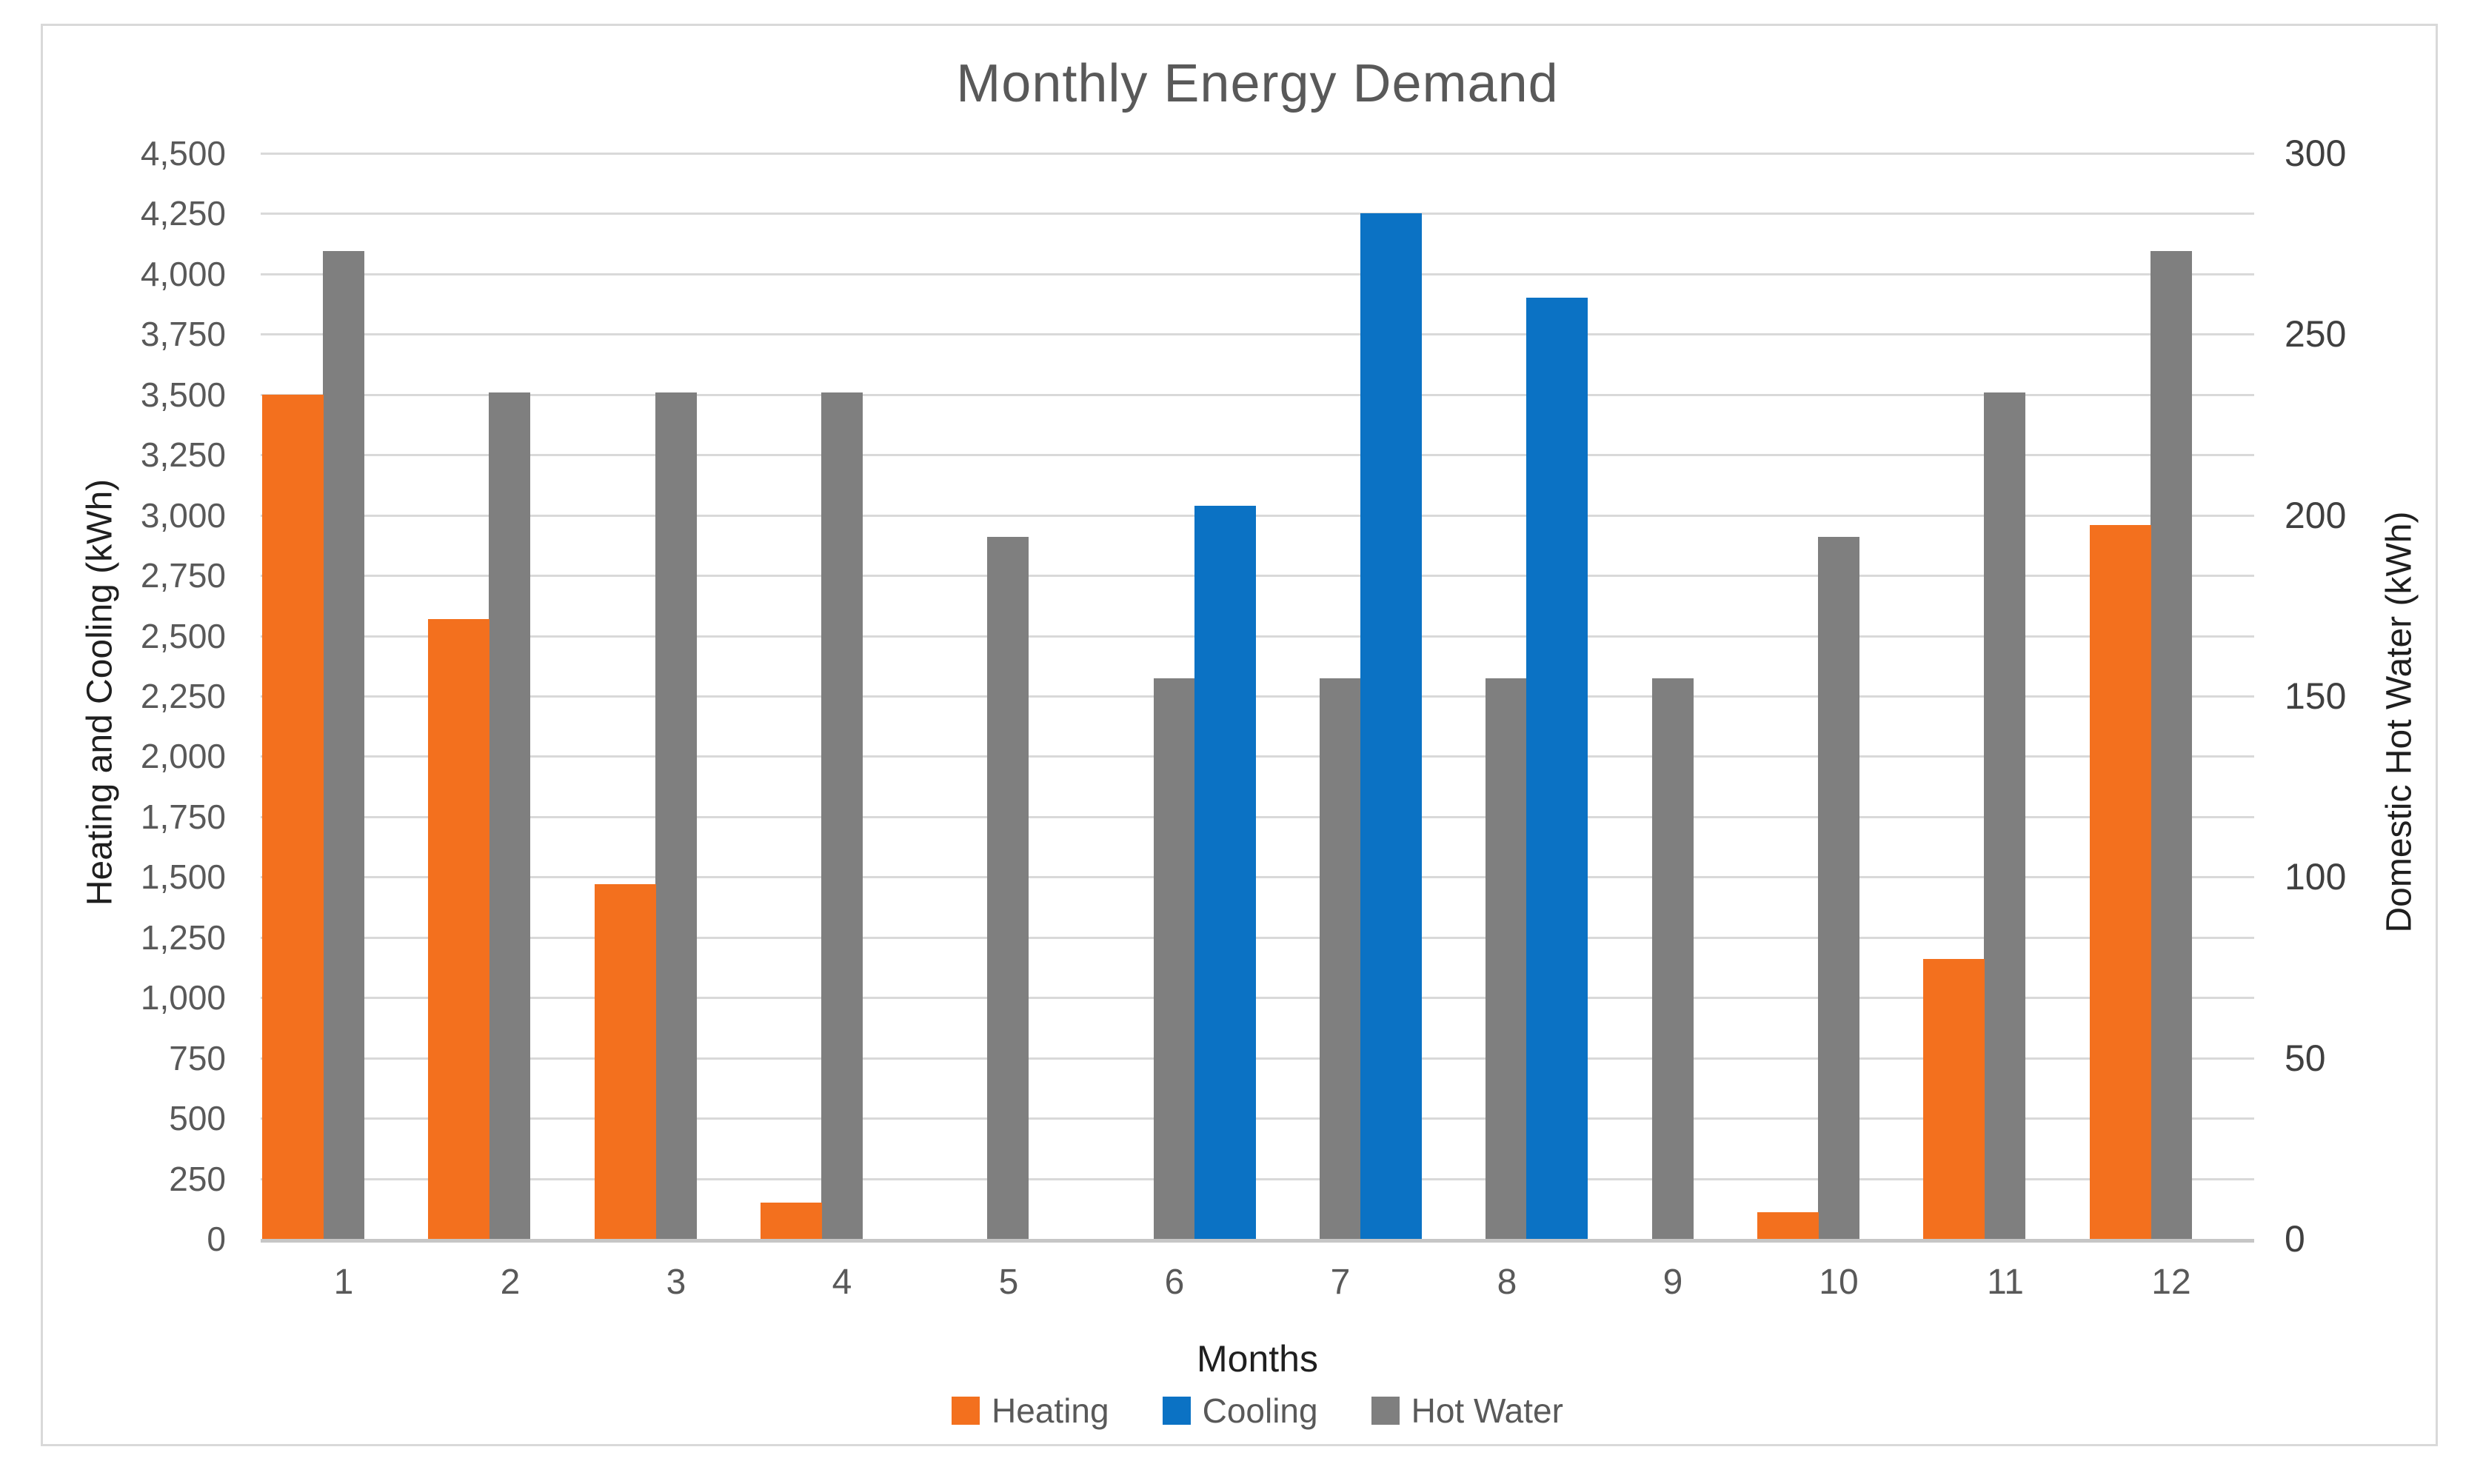 The image size is (2483, 1484). What do you see at coordinates (676, 1282) in the screenshot?
I see `x-axis-tick: 3` at bounding box center [676, 1282].